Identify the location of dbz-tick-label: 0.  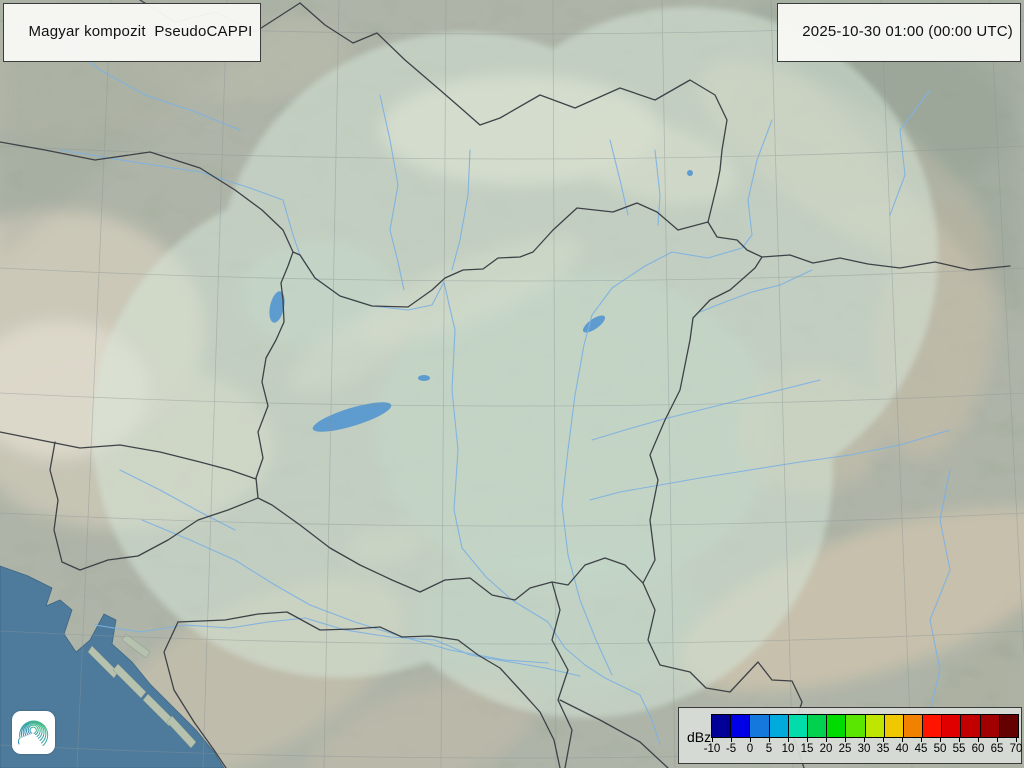
(750, 749).